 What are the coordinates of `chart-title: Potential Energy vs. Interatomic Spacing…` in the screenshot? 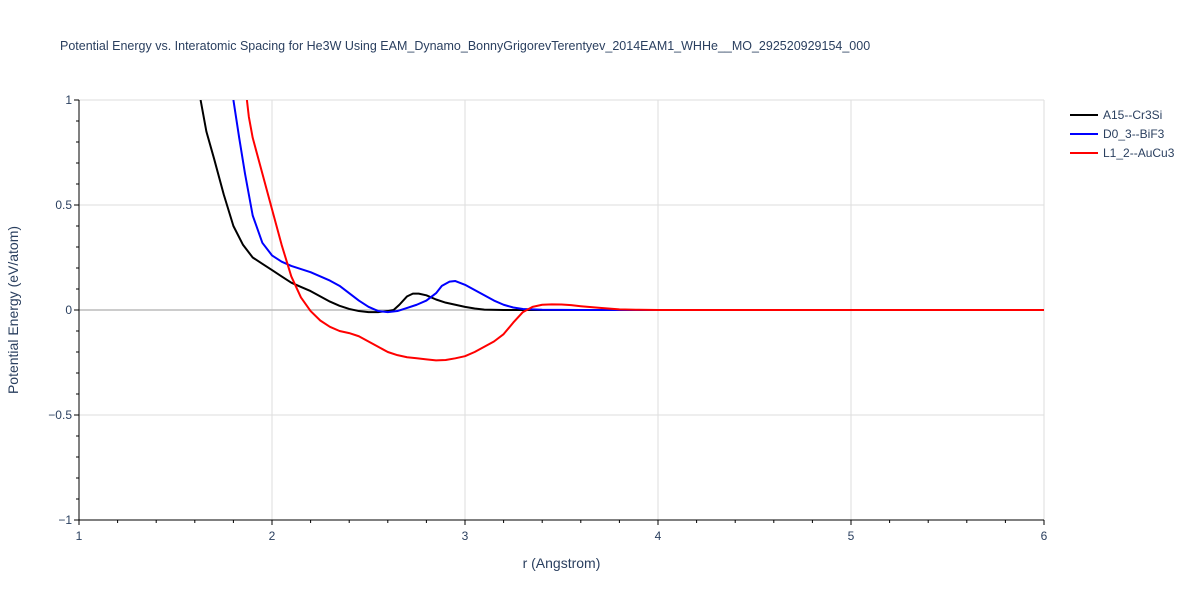 It's located at (465, 46).